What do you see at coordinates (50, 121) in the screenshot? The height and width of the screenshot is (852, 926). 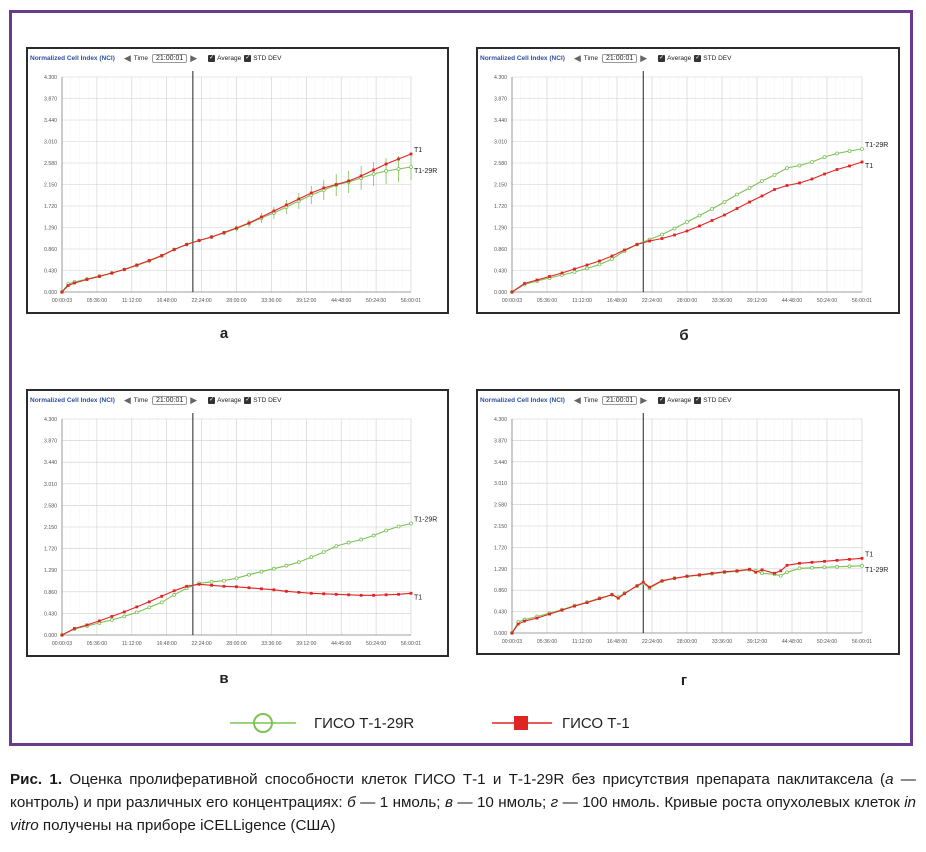 I see `y-tick-label: 3.440` at bounding box center [50, 121].